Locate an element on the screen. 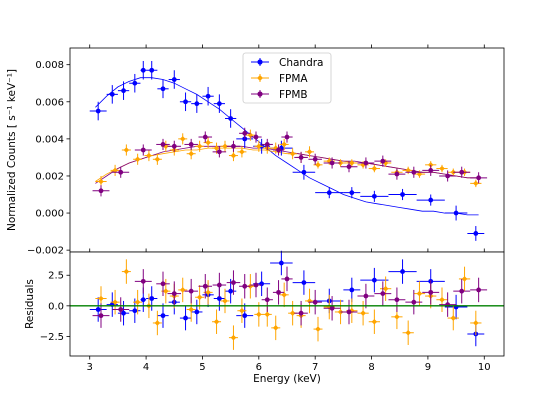  x-tick-label: 4 is located at coordinates (146, 367).